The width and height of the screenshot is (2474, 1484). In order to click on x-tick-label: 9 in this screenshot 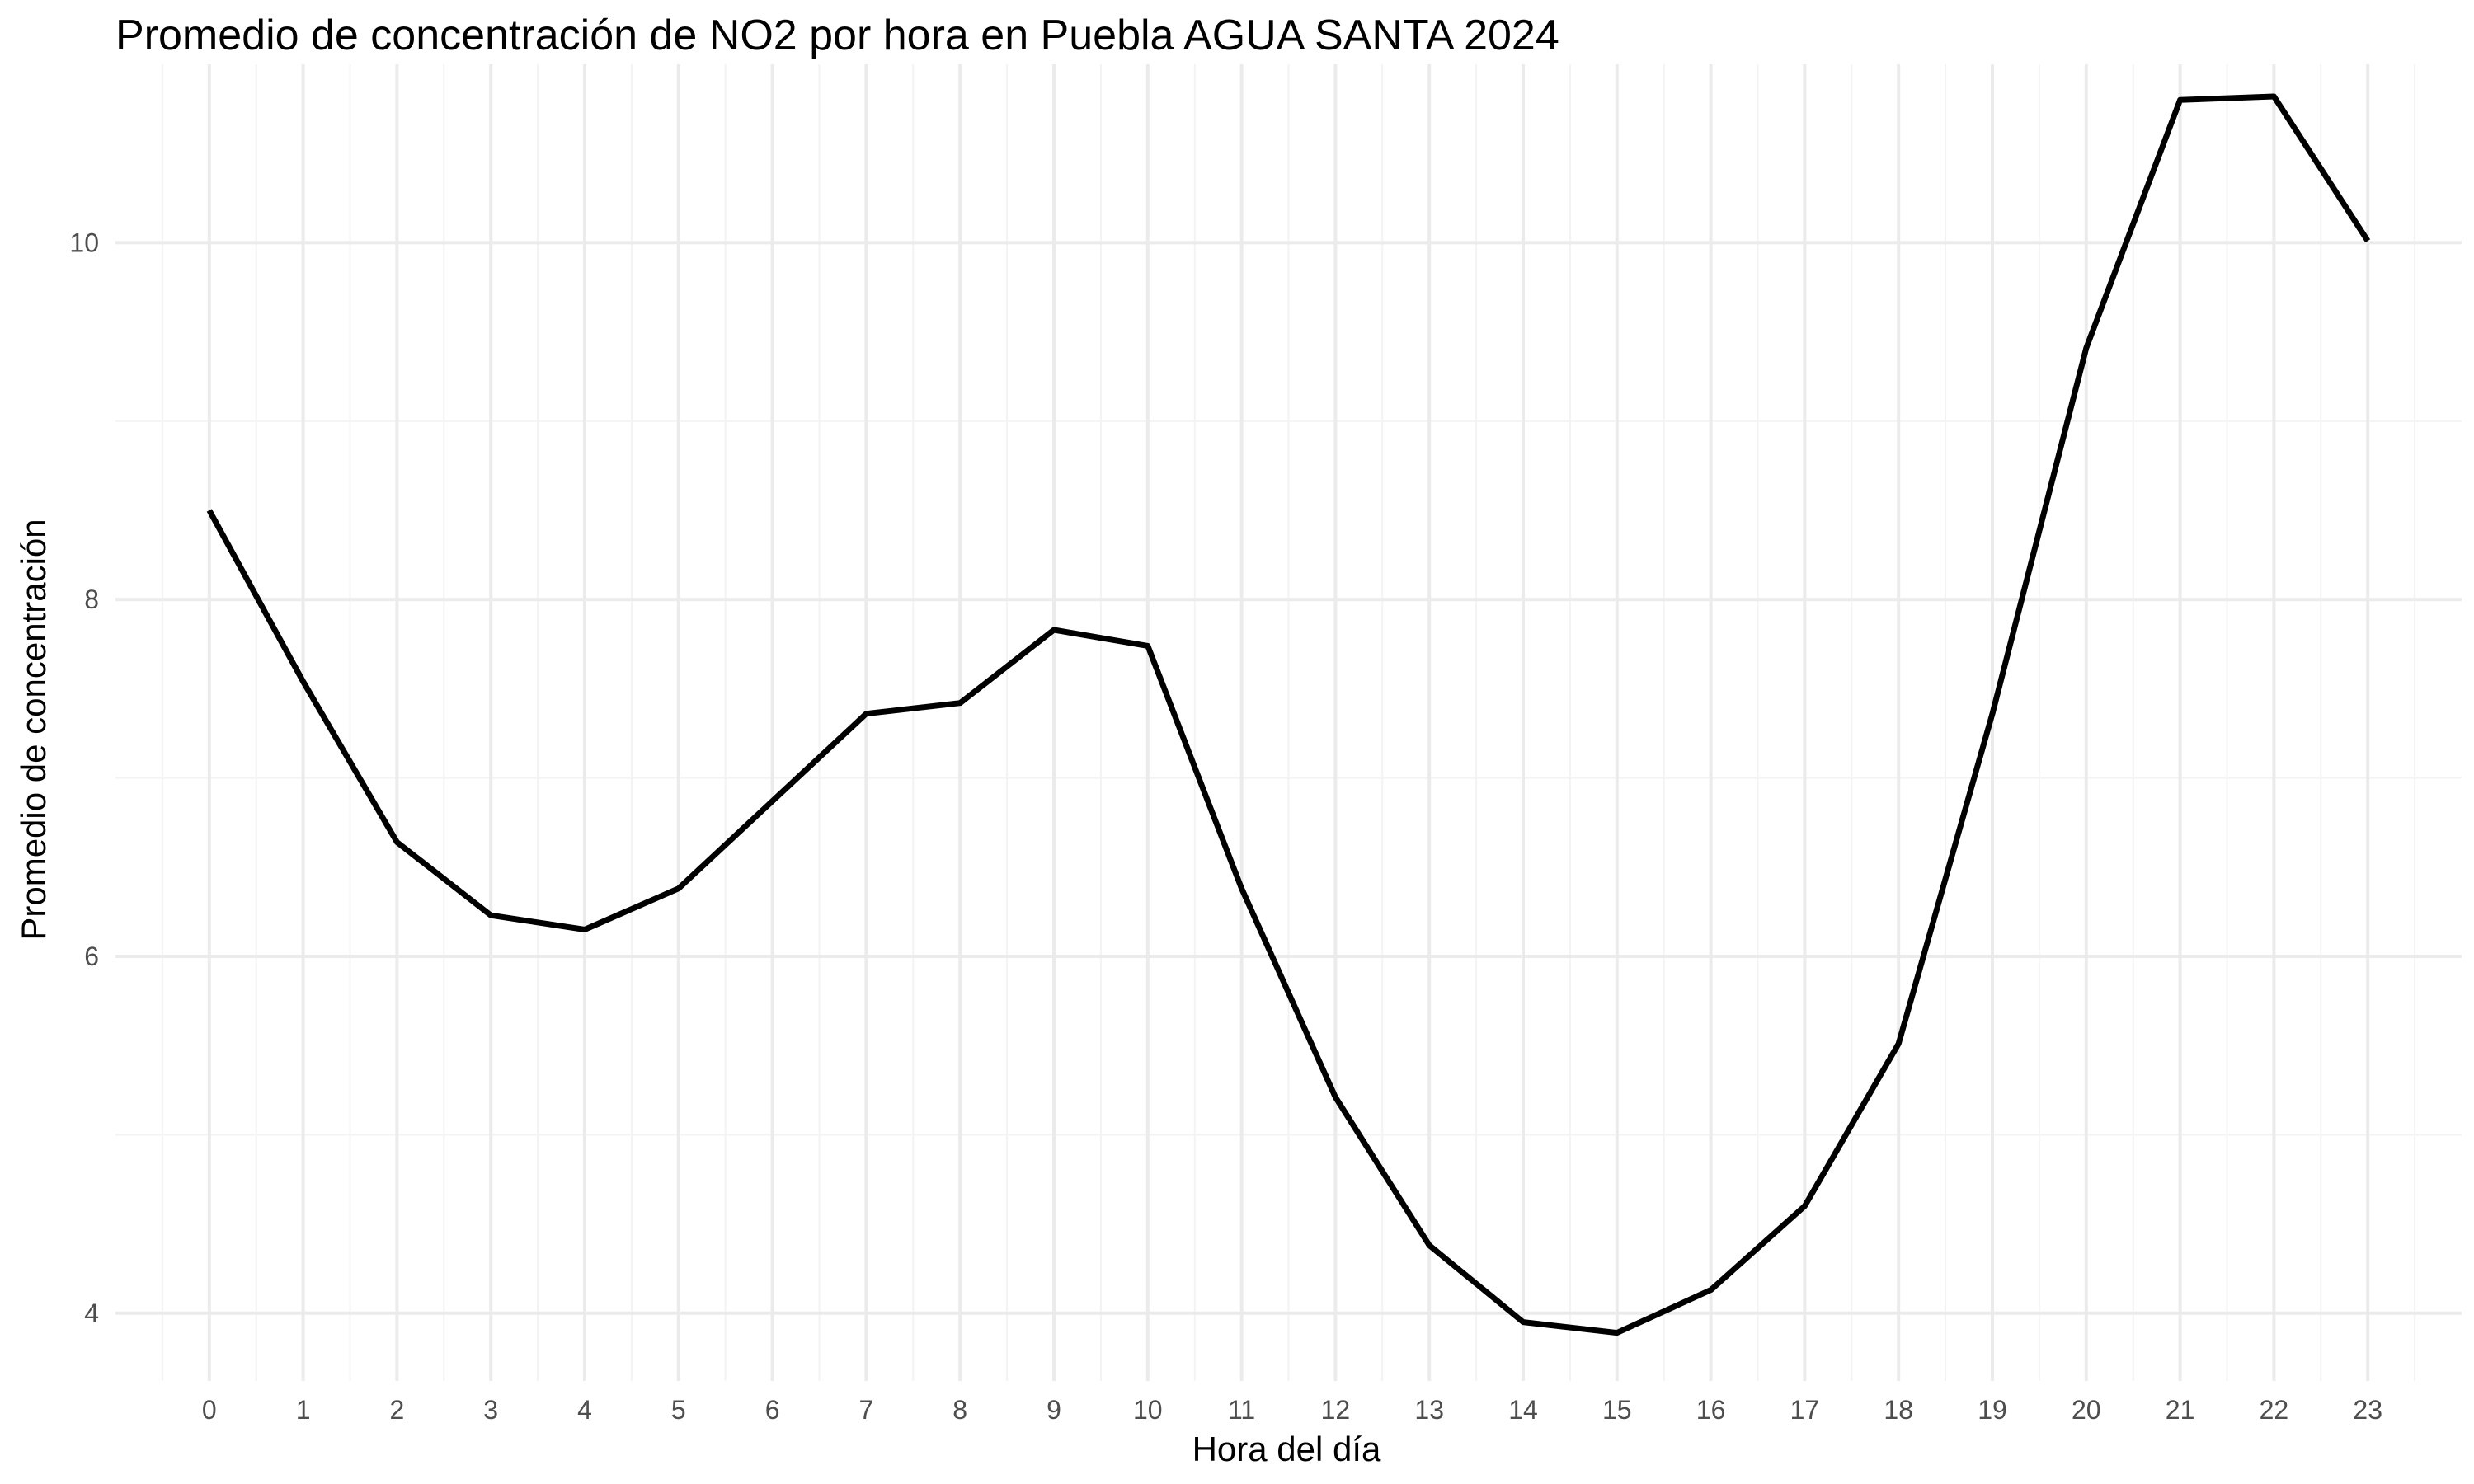, I will do `click(1054, 1410)`.